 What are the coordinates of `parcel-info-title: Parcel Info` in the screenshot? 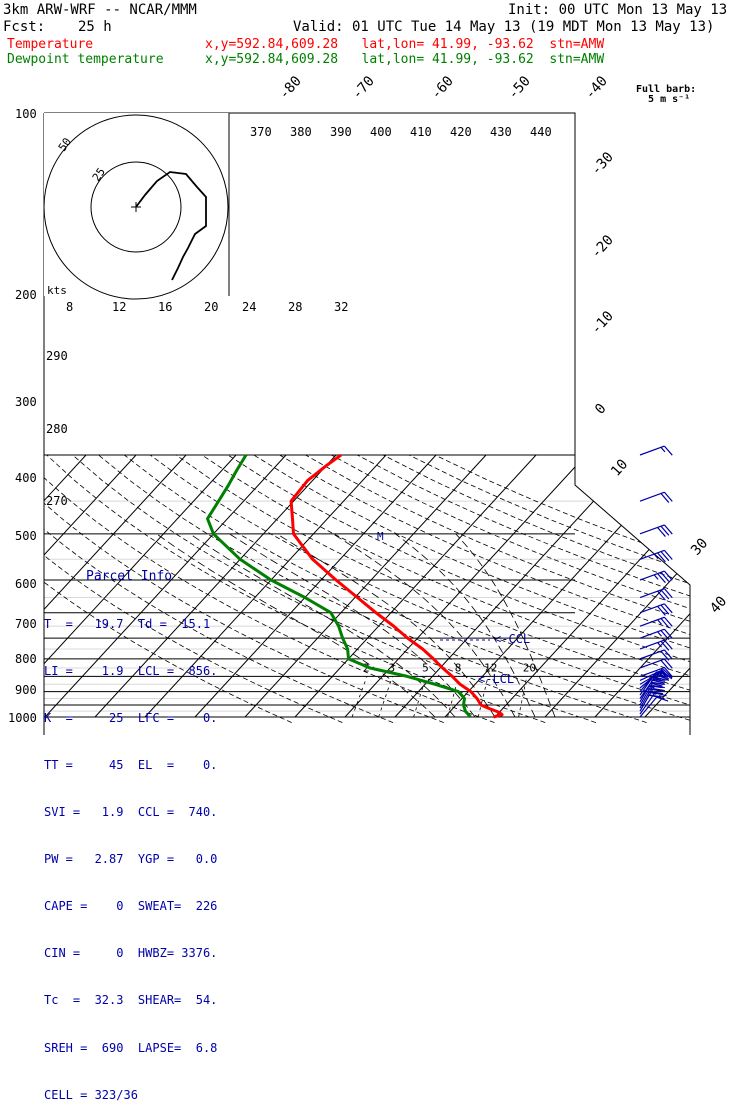 It's located at (144, 577).